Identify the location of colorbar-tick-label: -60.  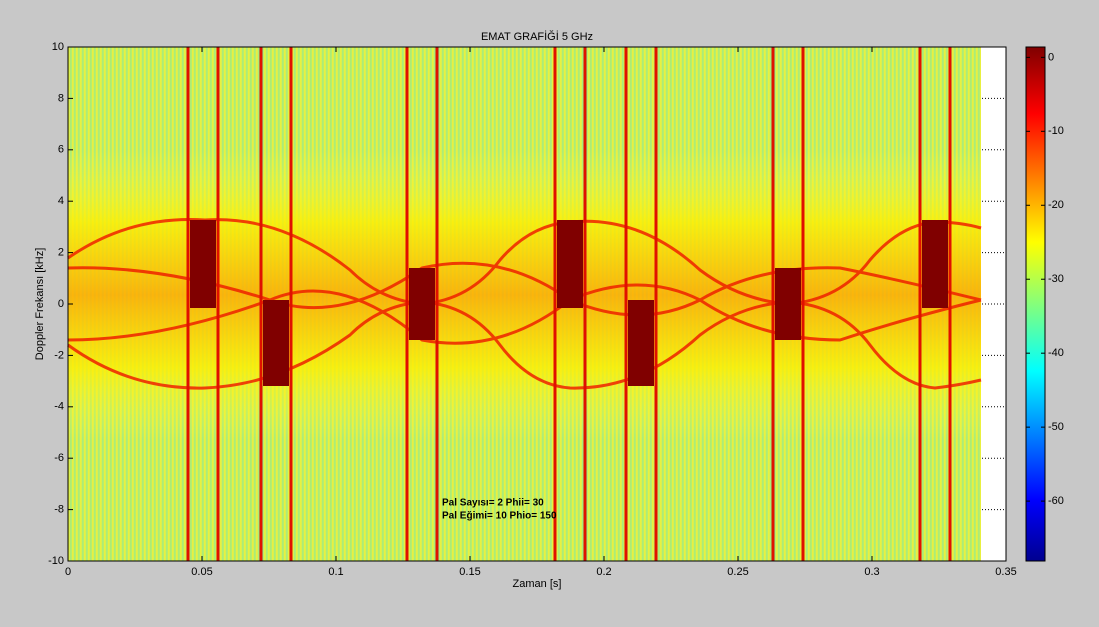
(1056, 501).